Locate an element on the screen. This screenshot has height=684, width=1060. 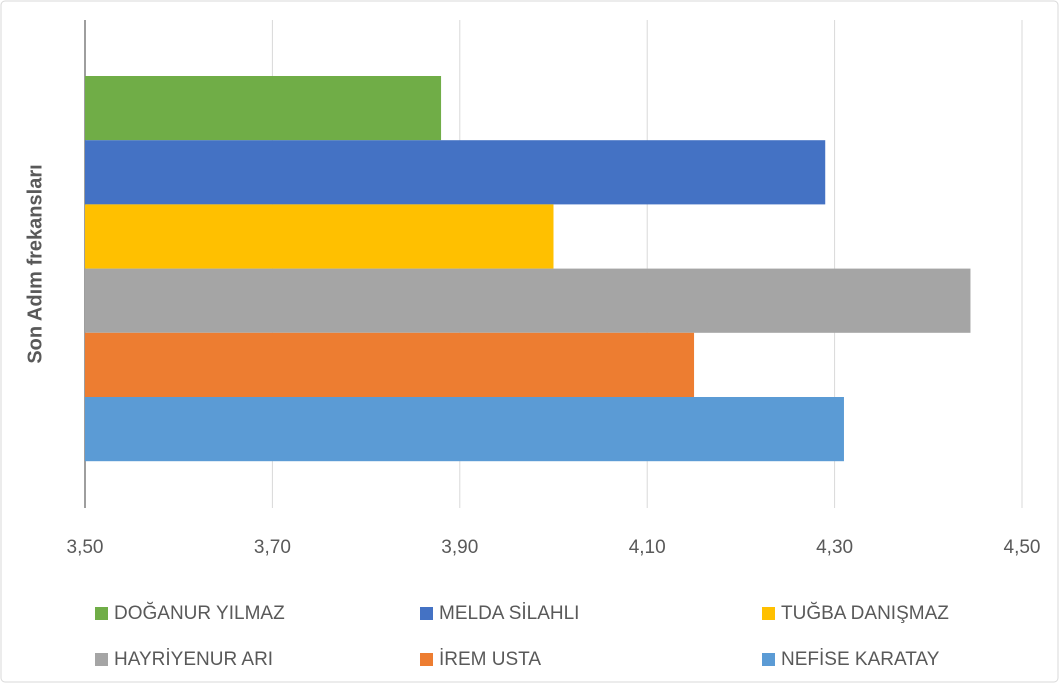
x-tick-label: 3,50 is located at coordinates (85, 547).